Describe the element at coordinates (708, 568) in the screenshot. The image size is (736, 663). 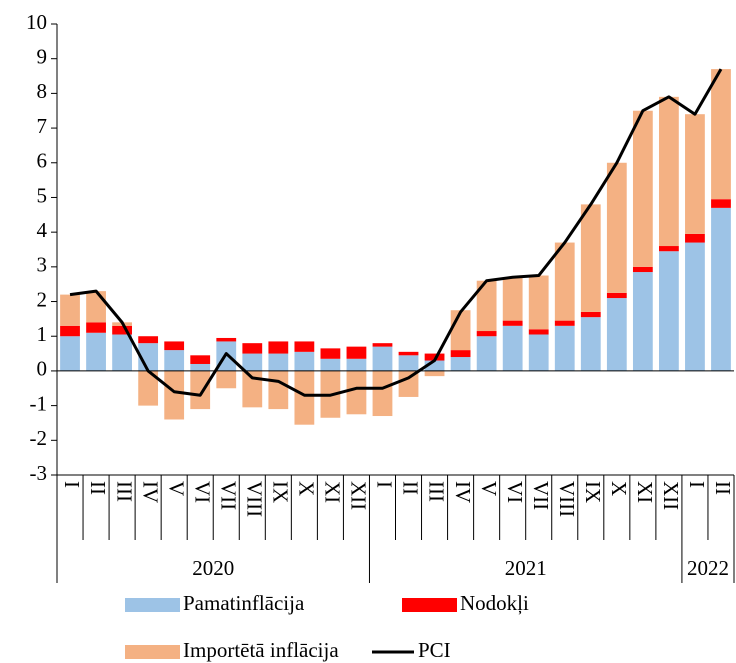
I see `year-label: 2022` at that location.